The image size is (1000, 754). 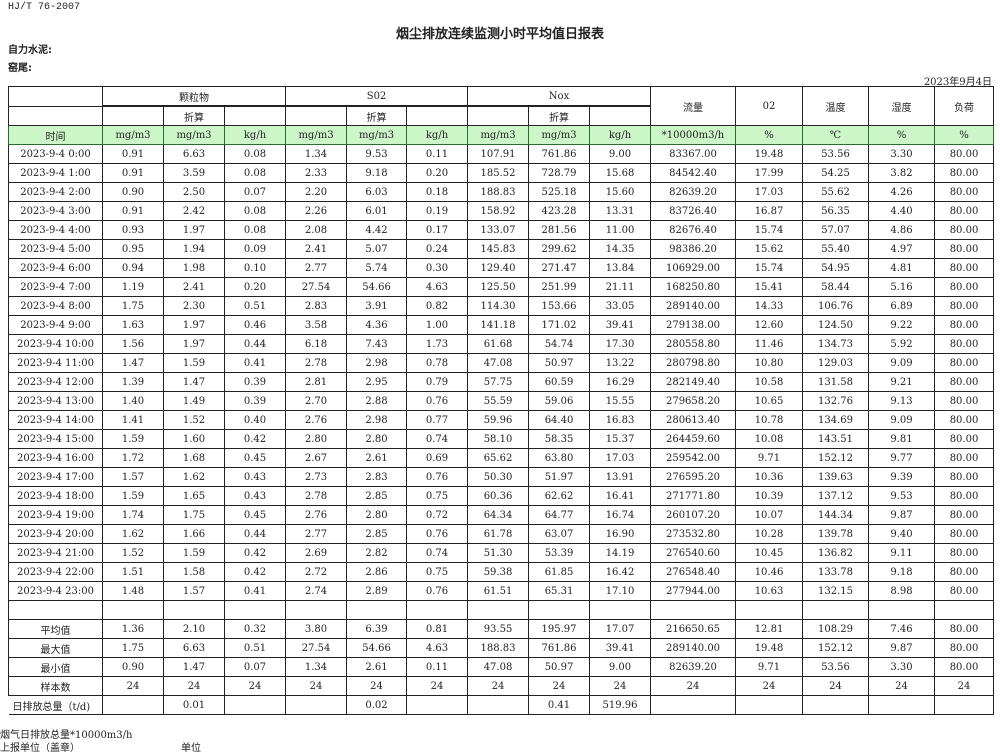 I want to click on table-row-cell: 0.72, so click(x=437, y=515).